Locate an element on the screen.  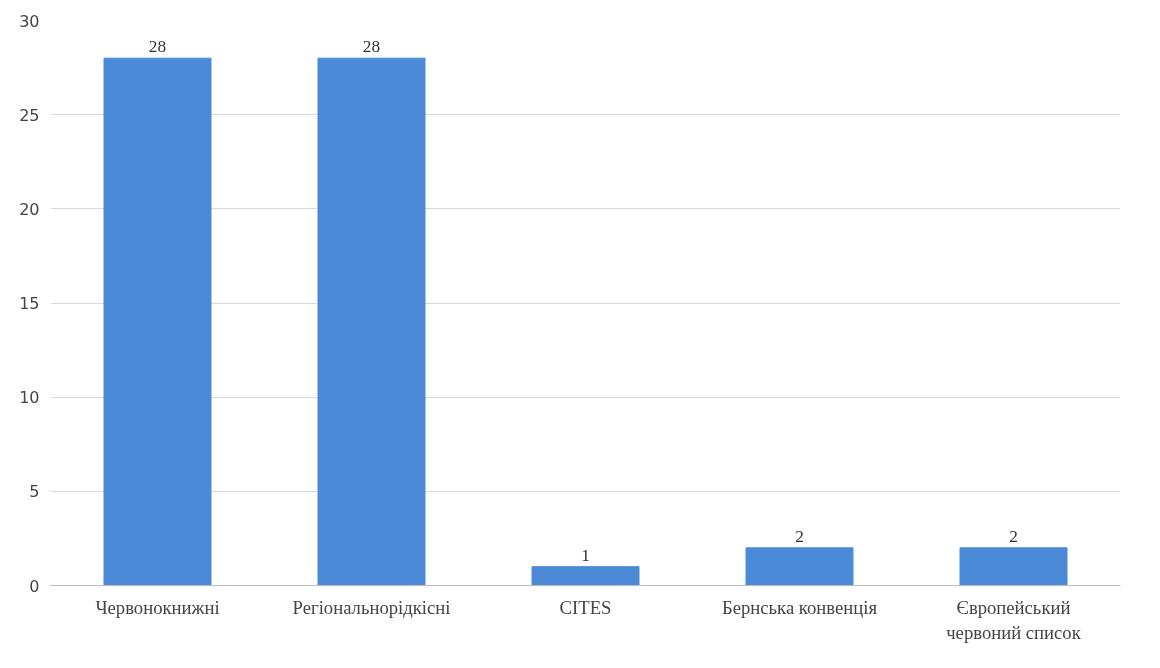
x-tick-label: Червонокнижні is located at coordinates (157, 607).